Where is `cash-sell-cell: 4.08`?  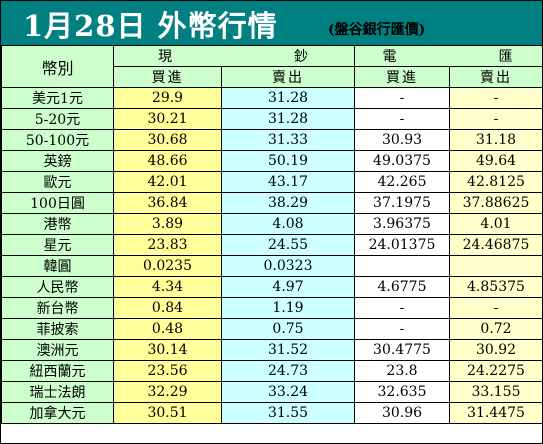
cash-sell-cell: 4.08 is located at coordinates (288, 224).